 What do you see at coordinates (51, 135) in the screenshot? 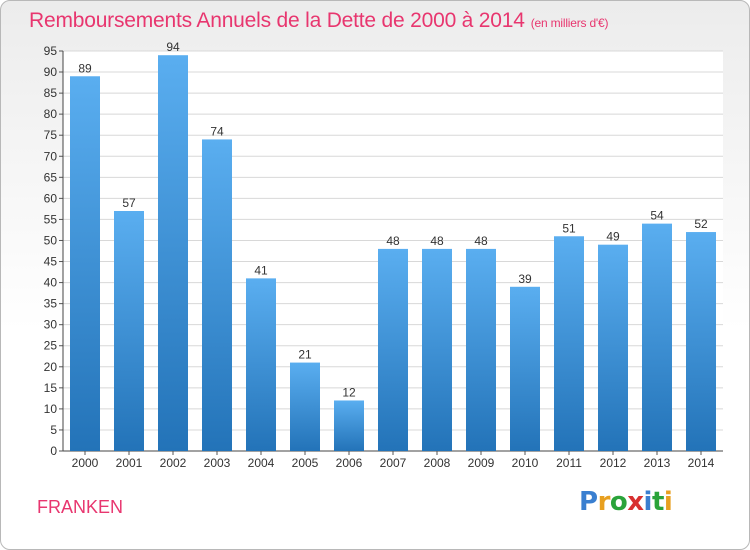
I see `y-tick-label: 75` at bounding box center [51, 135].